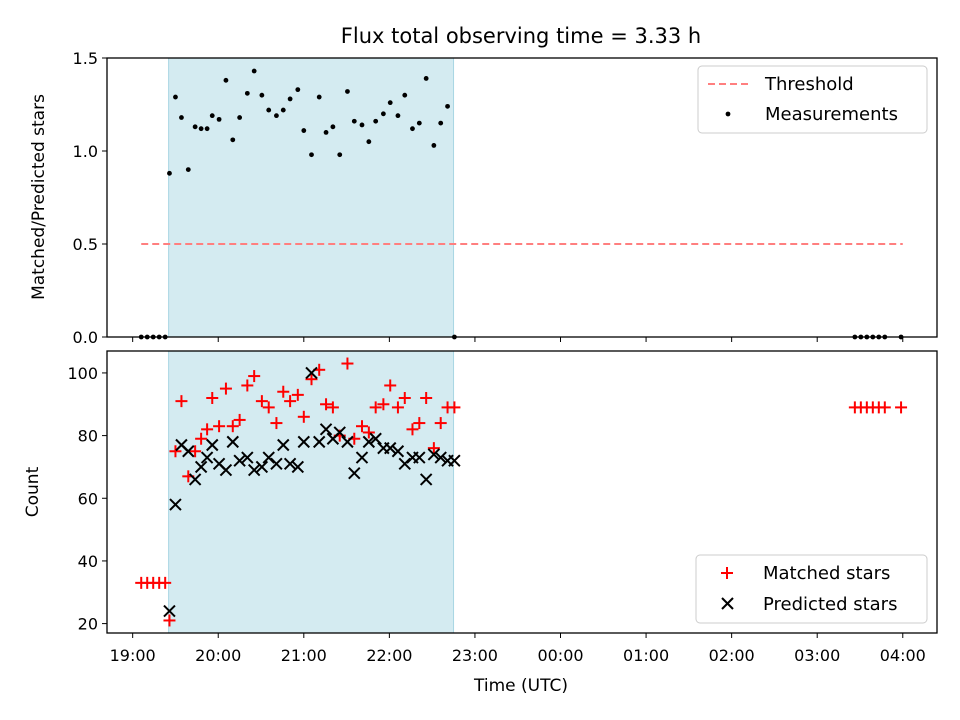 The width and height of the screenshot is (960, 720). I want to click on top-legend: Threshold Measurements, so click(812, 99).